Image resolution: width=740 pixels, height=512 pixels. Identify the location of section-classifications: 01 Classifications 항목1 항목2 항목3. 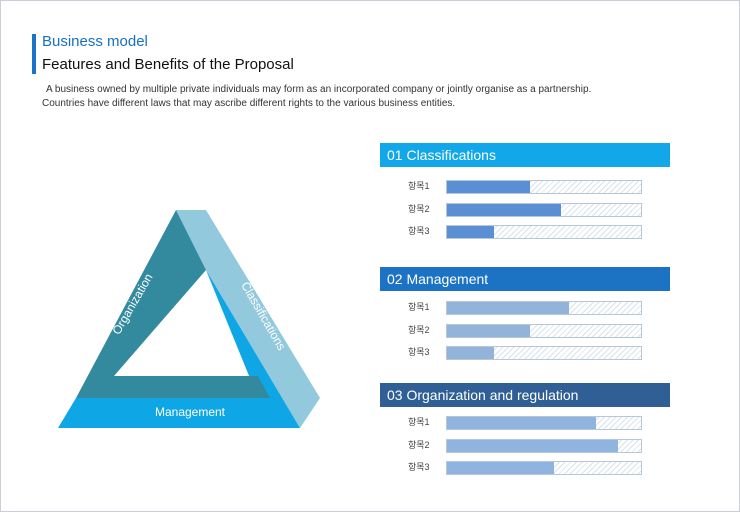
(525, 193).